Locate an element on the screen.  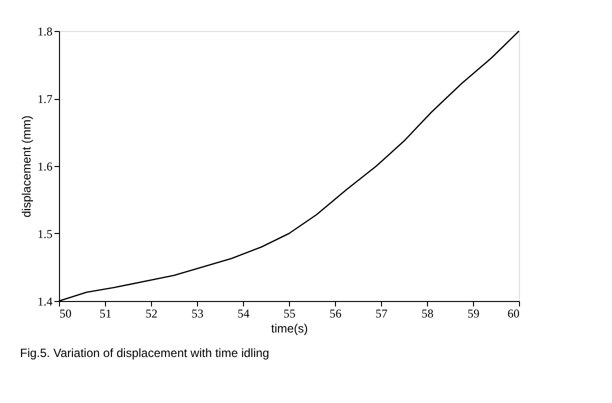
y-tick-label: 1.5 is located at coordinates (45, 234).